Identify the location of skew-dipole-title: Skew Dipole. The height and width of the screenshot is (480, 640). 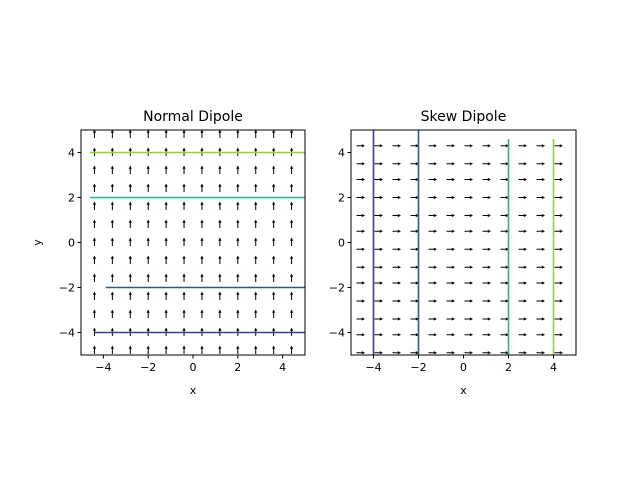
(464, 117).